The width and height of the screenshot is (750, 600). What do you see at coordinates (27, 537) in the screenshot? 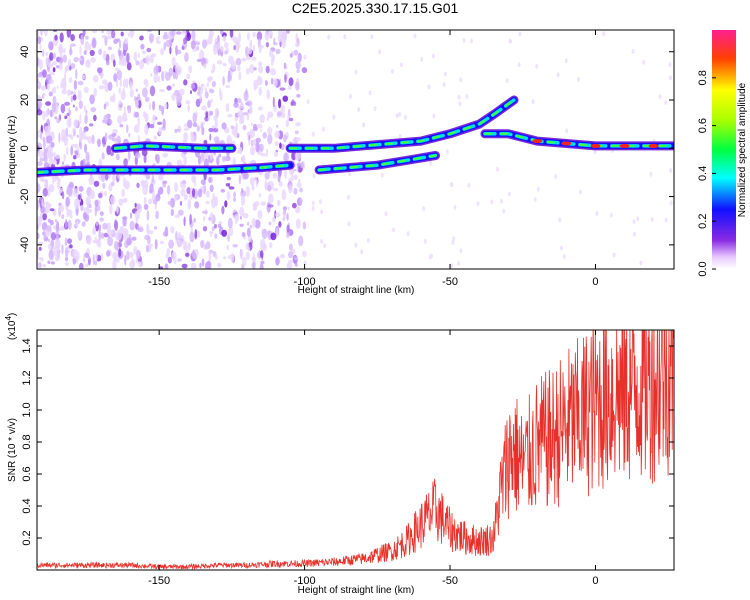
I see `y-tick-label: 0.2` at bounding box center [27, 537].